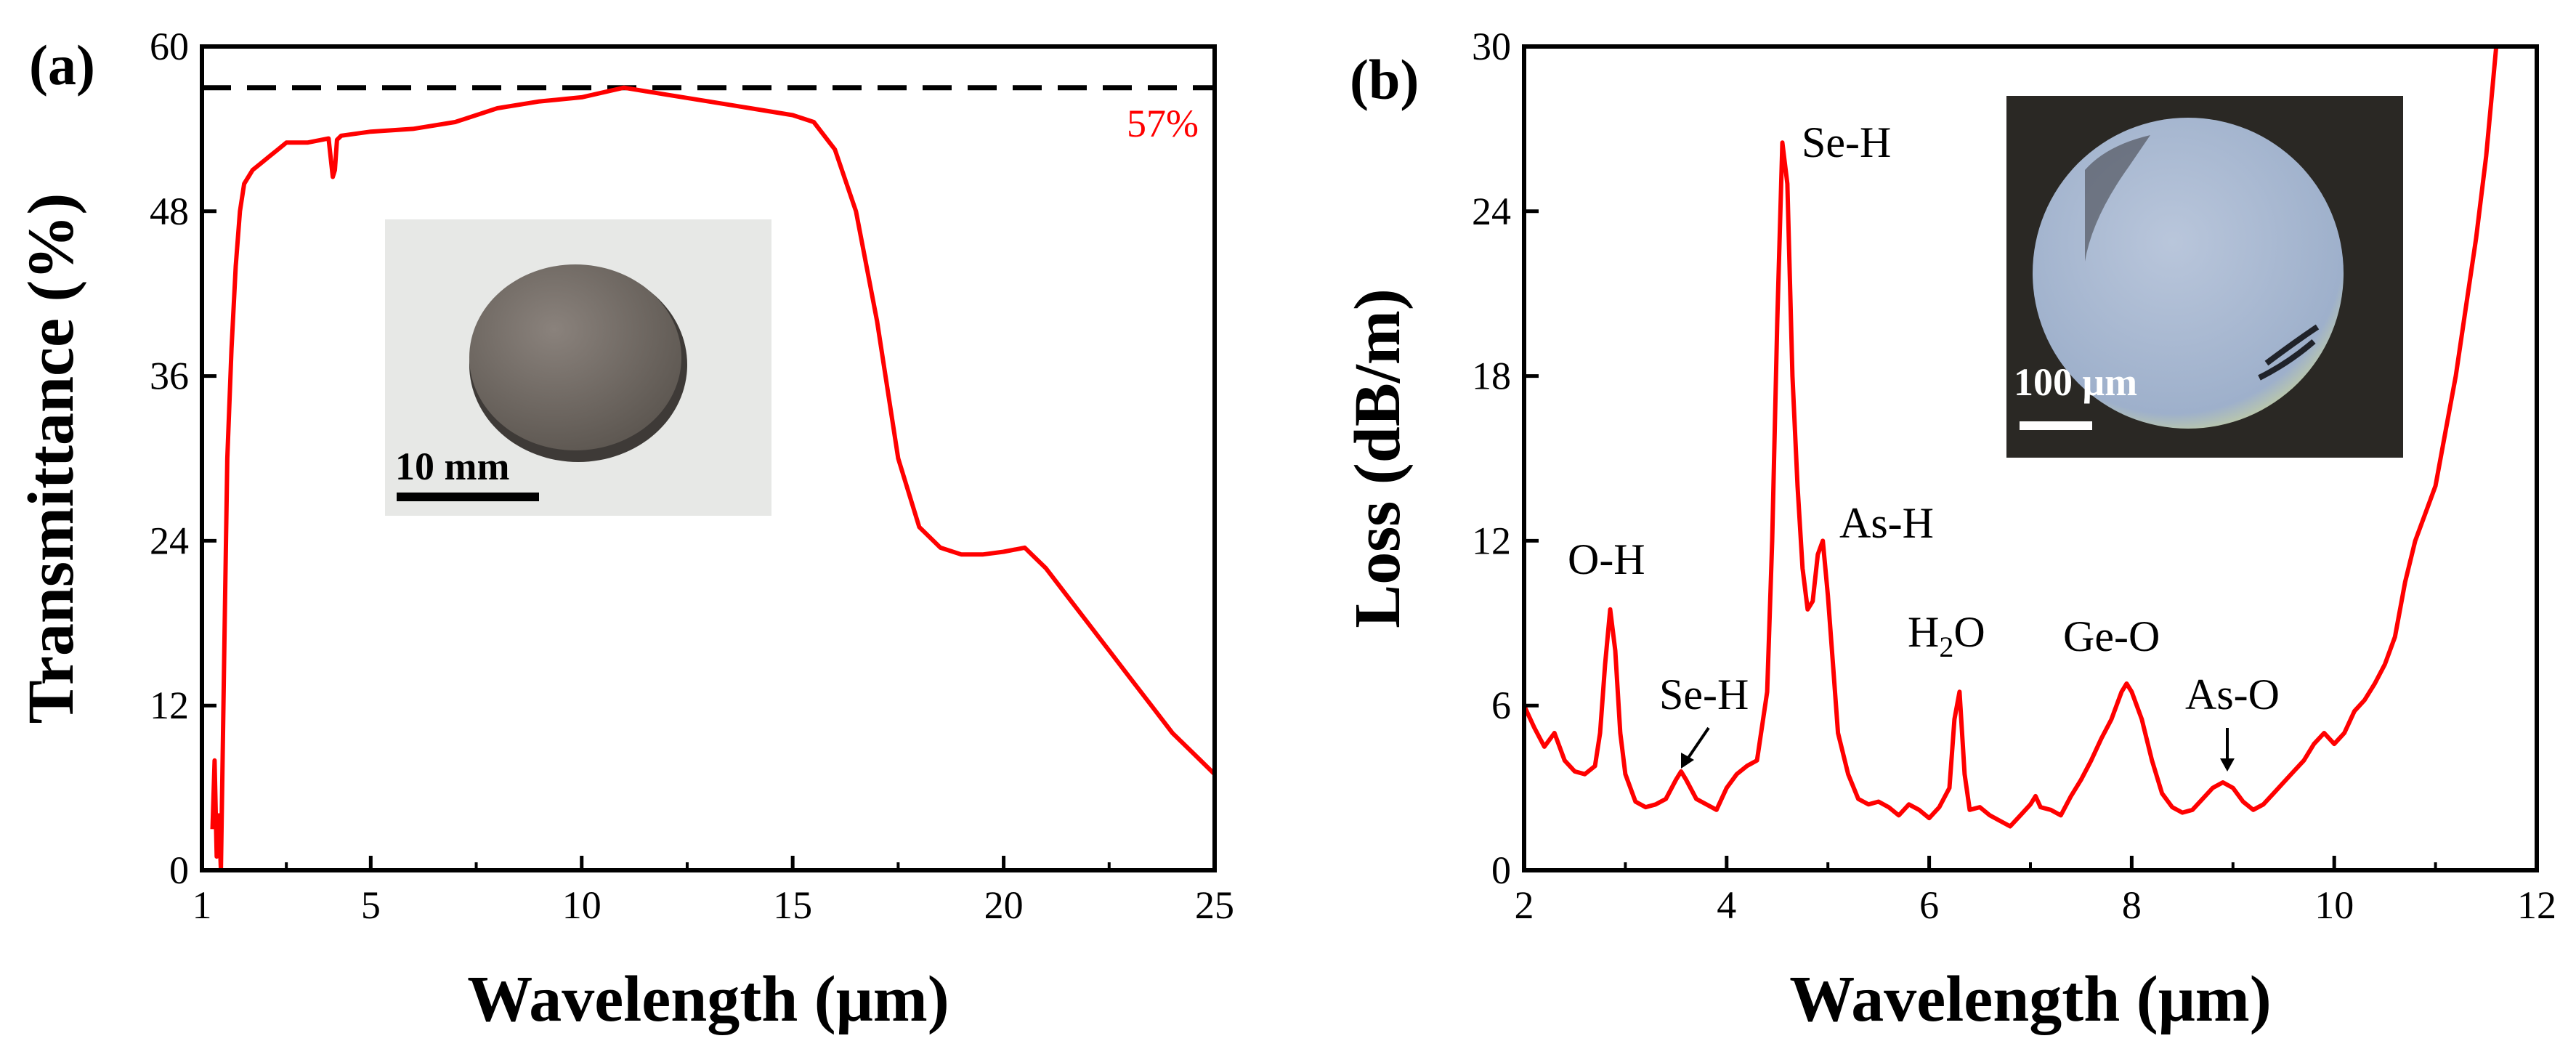 This screenshot has height=1049, width=2576. Describe the element at coordinates (2227, 764) in the screenshot. I see `arrow-as-o-head` at that location.